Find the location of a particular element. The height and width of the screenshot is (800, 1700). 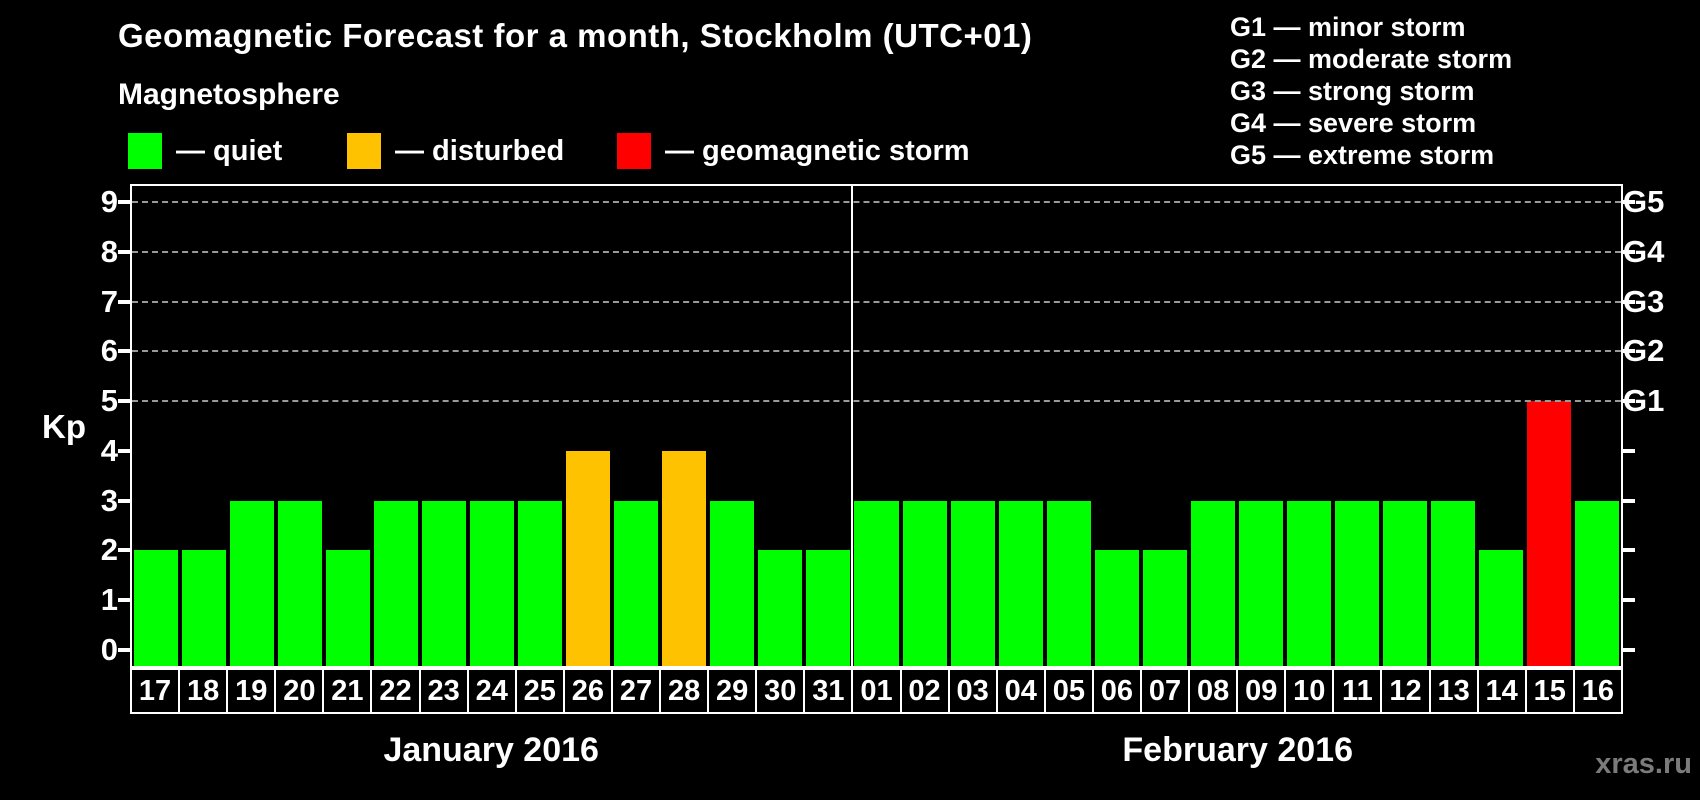

g-scale-line-g4: G4 — severe storm is located at coordinates (1353, 123).